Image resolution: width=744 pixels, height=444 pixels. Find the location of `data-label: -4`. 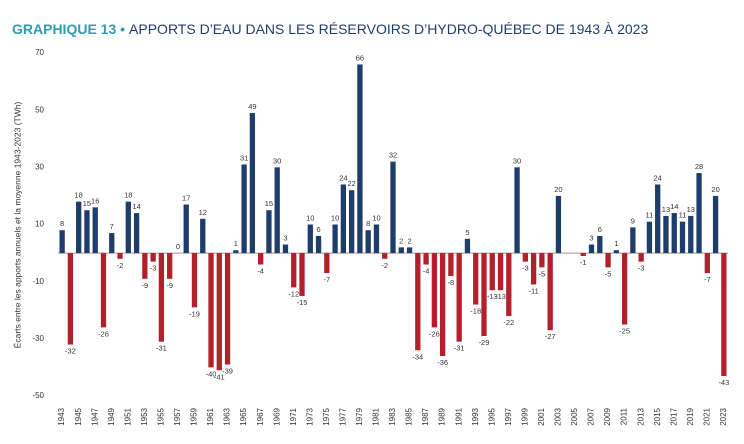

data-label: -4 is located at coordinates (260, 271).